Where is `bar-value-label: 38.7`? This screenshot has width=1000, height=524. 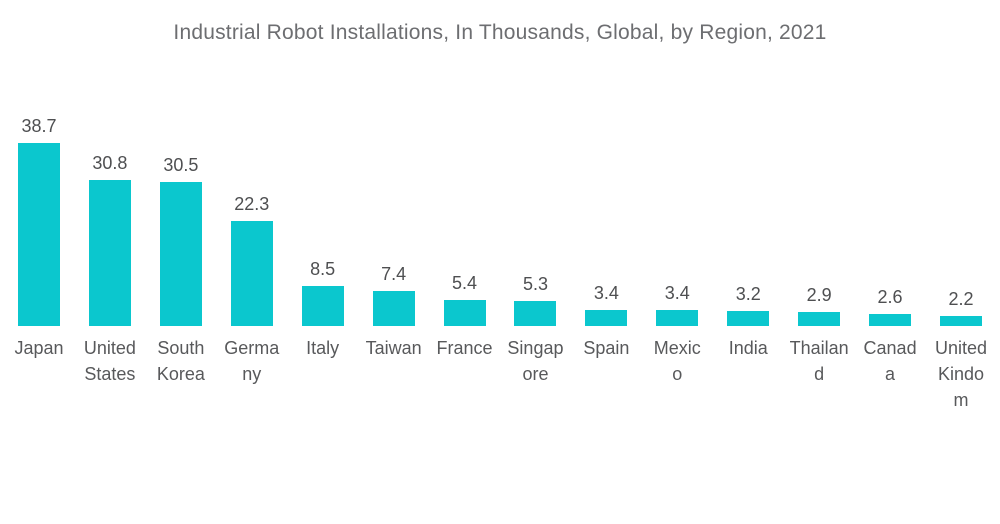
bar-value-label: 38.7 is located at coordinates (39, 126).